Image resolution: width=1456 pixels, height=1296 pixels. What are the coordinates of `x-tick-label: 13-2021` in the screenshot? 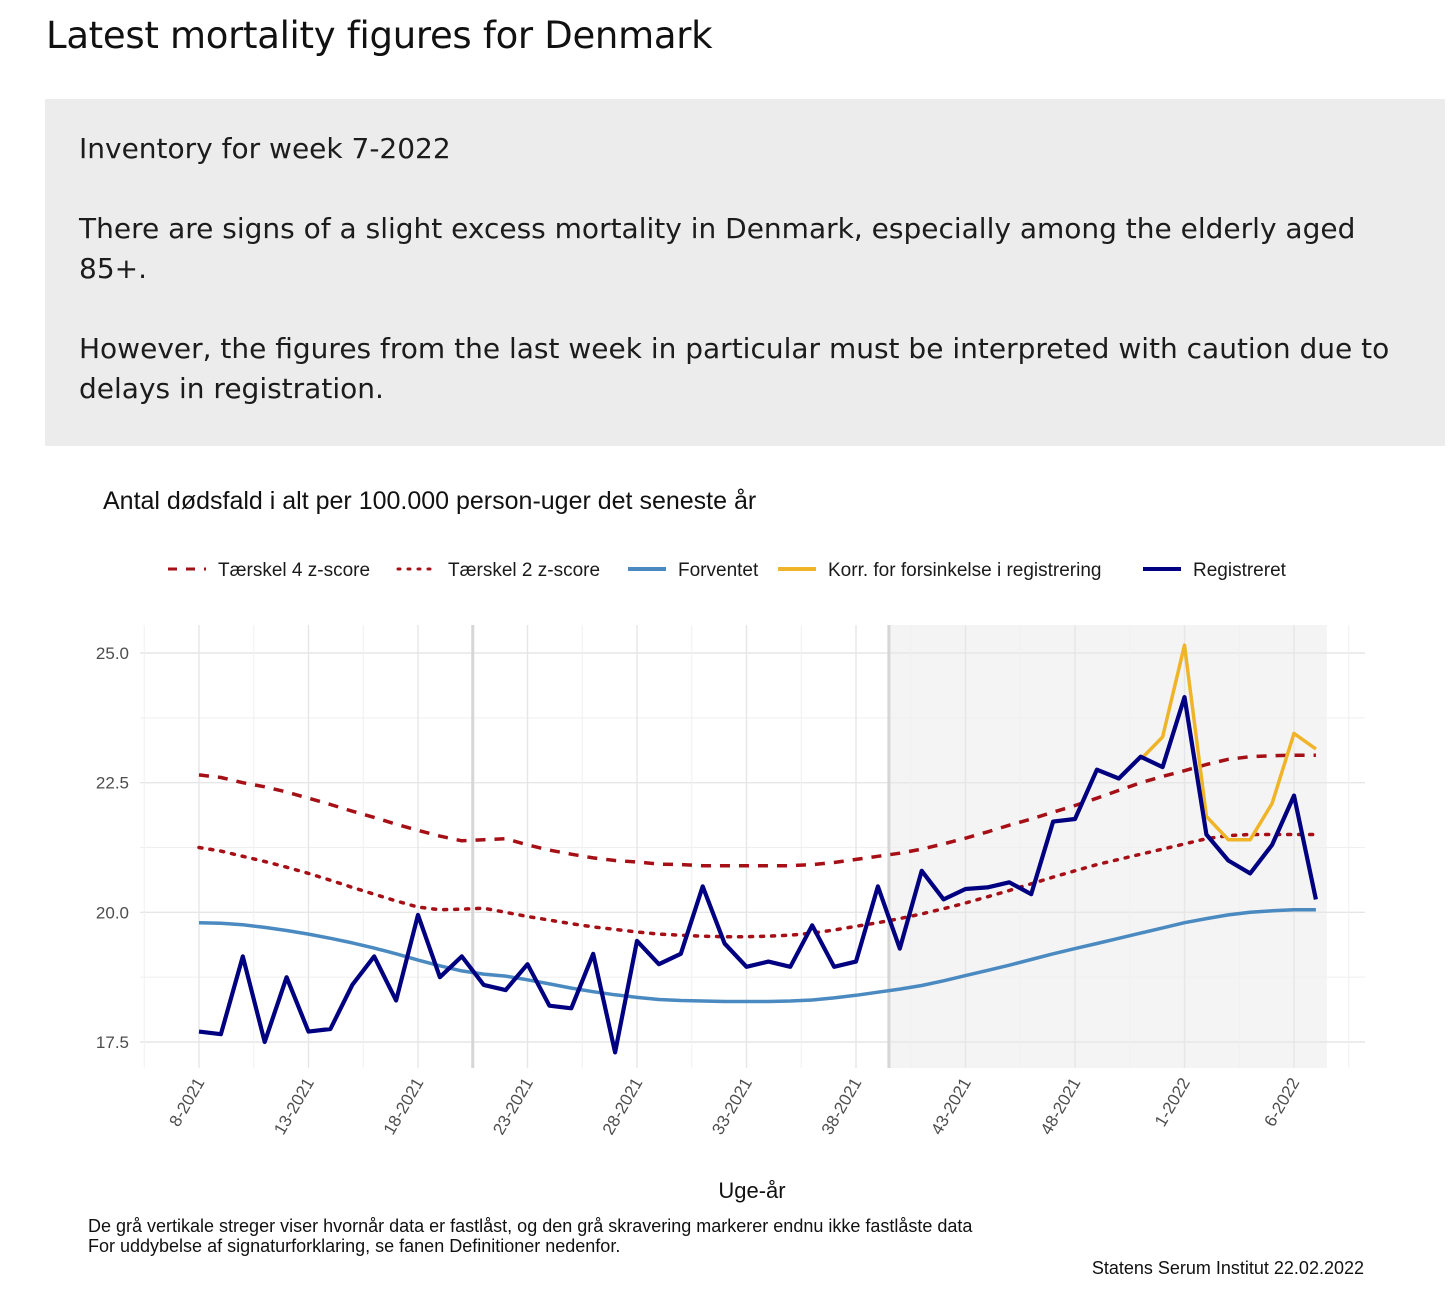 It's located at (294, 1107).